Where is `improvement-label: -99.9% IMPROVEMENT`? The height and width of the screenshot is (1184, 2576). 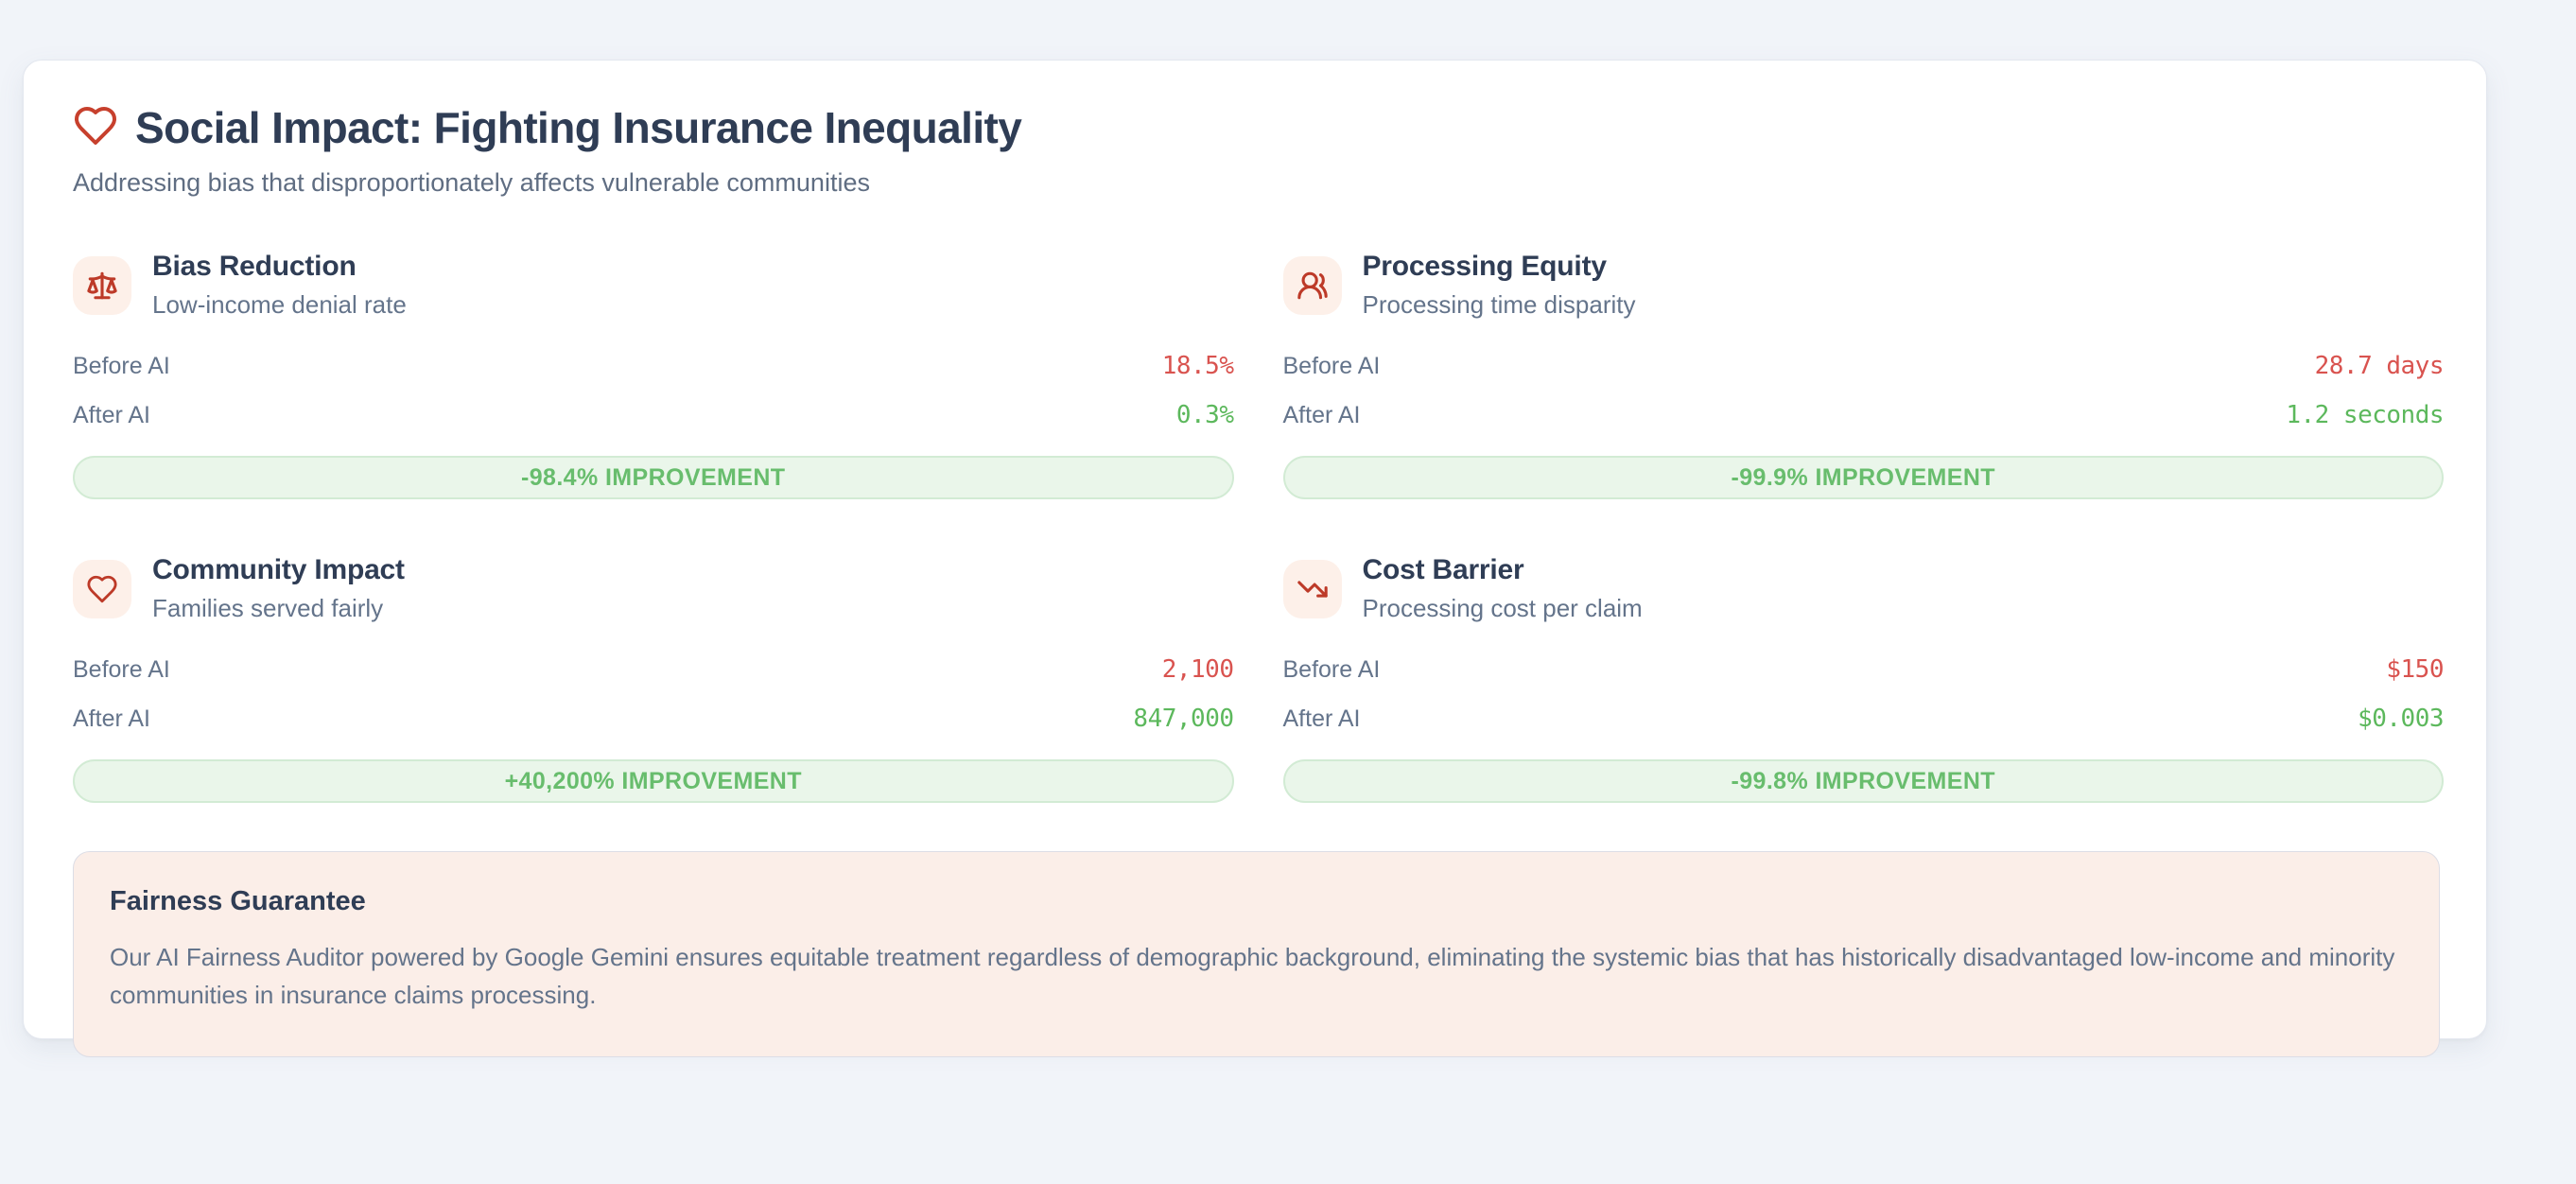 improvement-label: -99.9% IMPROVEMENT is located at coordinates (1863, 477).